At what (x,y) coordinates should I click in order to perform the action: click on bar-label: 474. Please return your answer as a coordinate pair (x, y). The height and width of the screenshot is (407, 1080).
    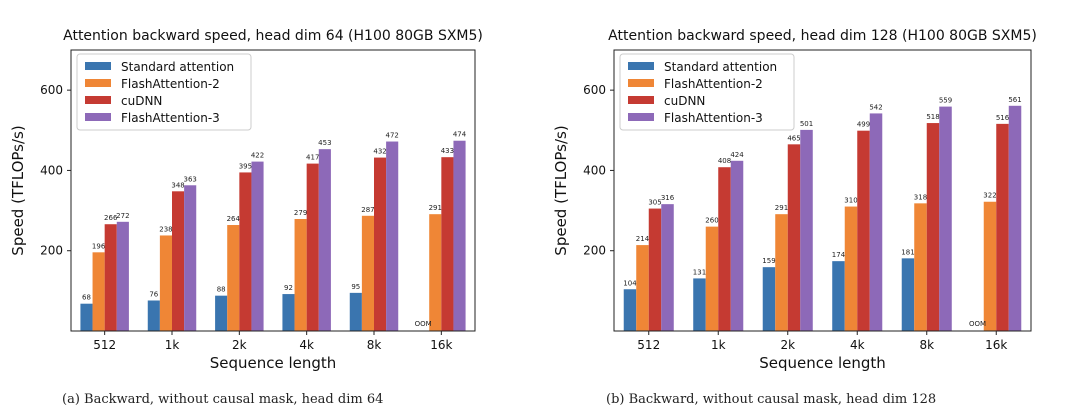
    Looking at the image, I should click on (460, 135).